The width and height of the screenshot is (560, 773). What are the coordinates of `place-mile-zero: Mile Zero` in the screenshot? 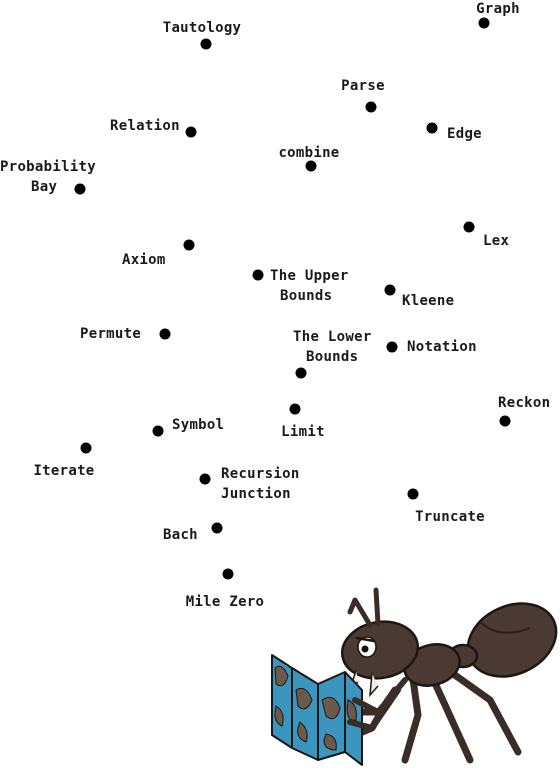 It's located at (225, 589).